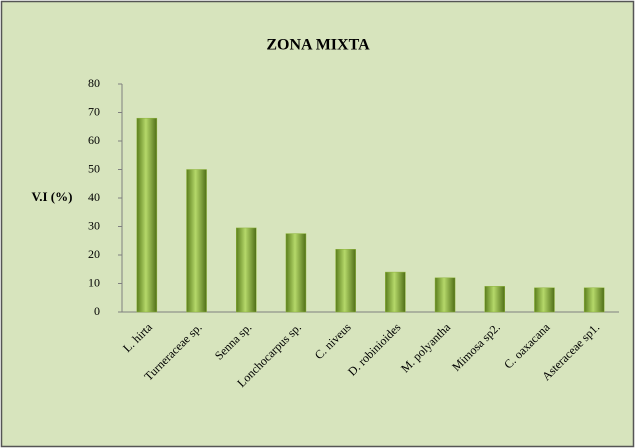  What do you see at coordinates (94, 197) in the screenshot?
I see `y-tick-label: 40` at bounding box center [94, 197].